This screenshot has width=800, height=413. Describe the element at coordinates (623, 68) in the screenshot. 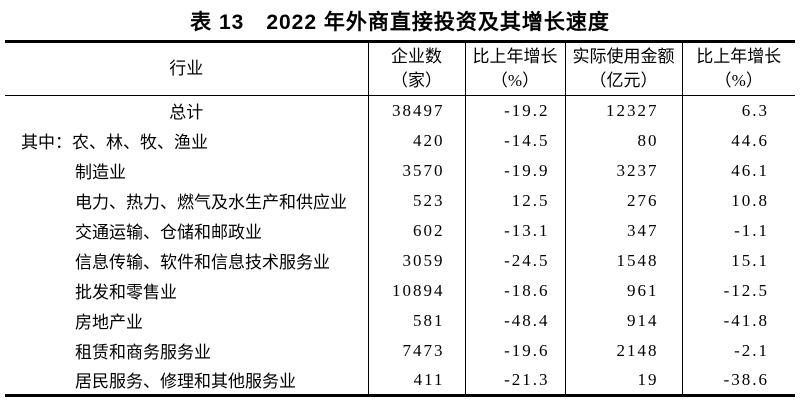

I see `col-header-amount-used: 实际使用金额 （亿元）` at that location.